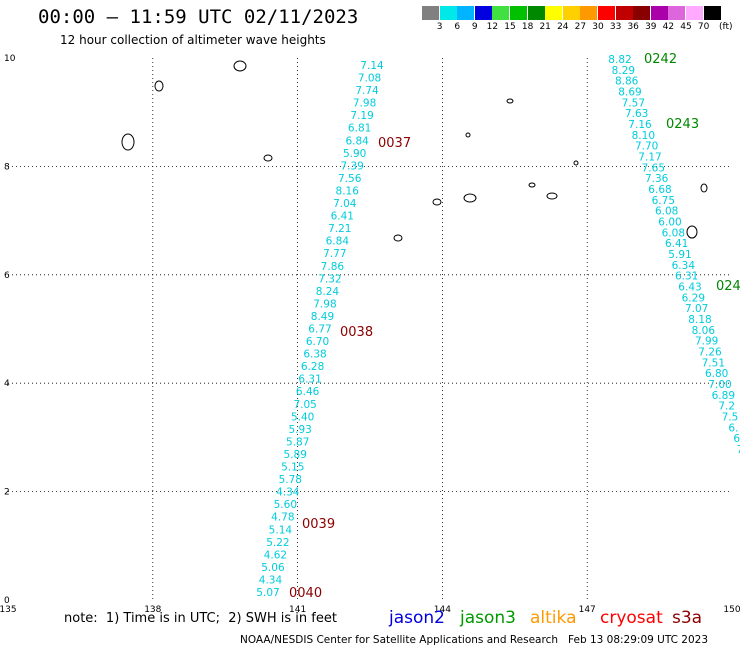 This screenshot has width=740, height=650. I want to click on wave-height-value: 7.05, so click(304, 405).